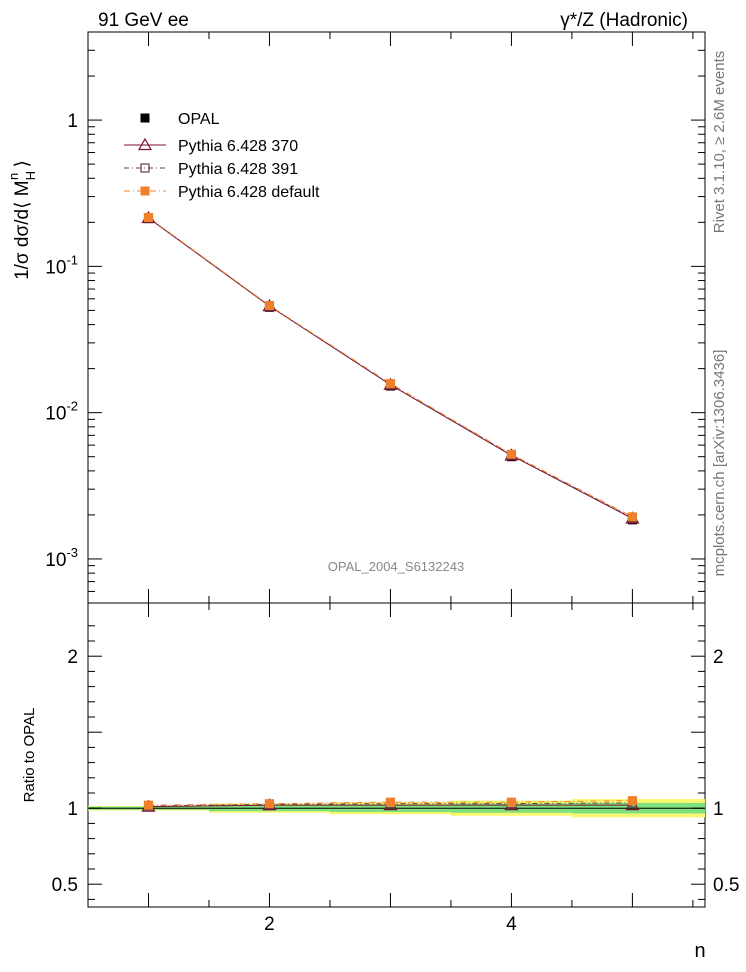 Image resolution: width=746 pixels, height=972 pixels. I want to click on x-tick-label: 4, so click(511, 924).